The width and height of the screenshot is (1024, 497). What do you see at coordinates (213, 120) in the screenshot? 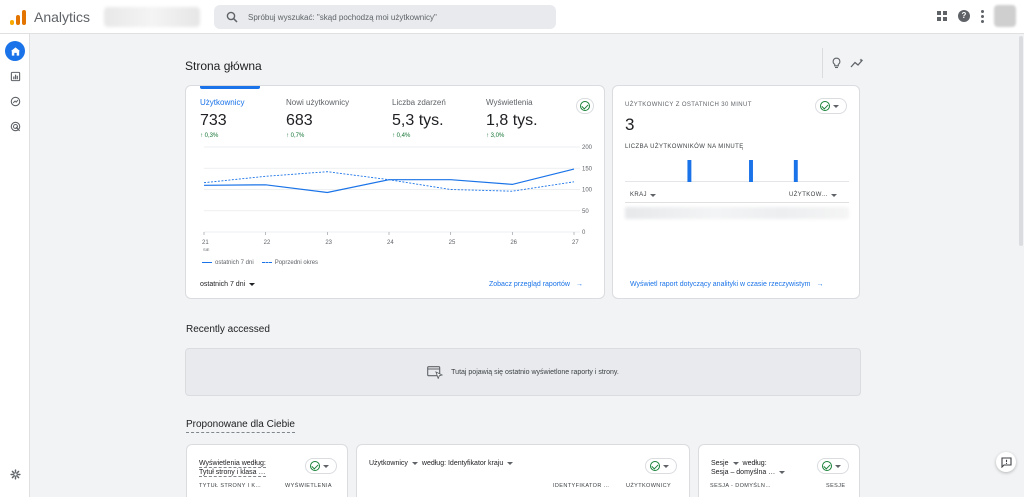
I see `metric-value: 733` at bounding box center [213, 120].